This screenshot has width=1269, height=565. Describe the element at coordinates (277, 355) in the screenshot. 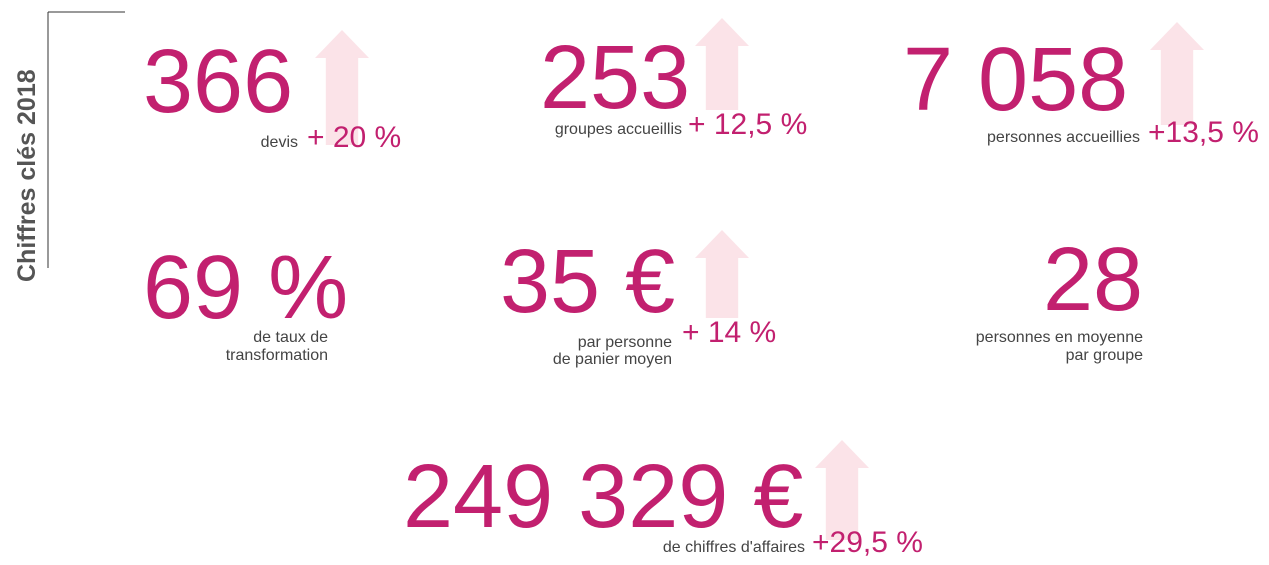

I see `figure-label: transformation` at that location.